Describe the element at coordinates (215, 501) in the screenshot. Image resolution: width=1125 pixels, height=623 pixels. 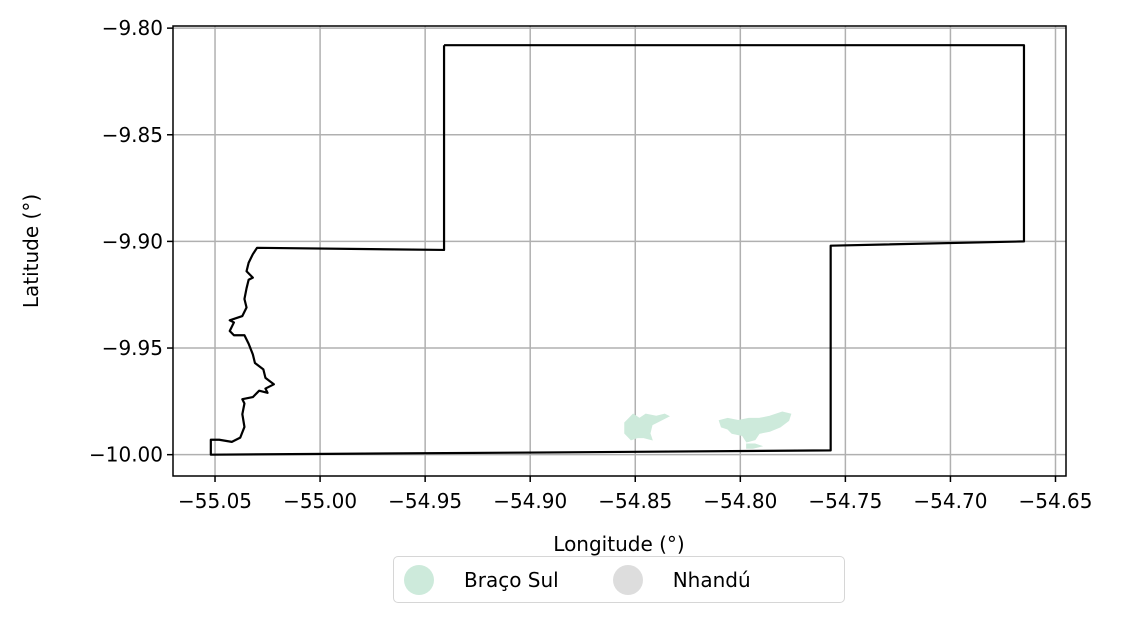
I see `x-tick-label: −55.05` at that location.